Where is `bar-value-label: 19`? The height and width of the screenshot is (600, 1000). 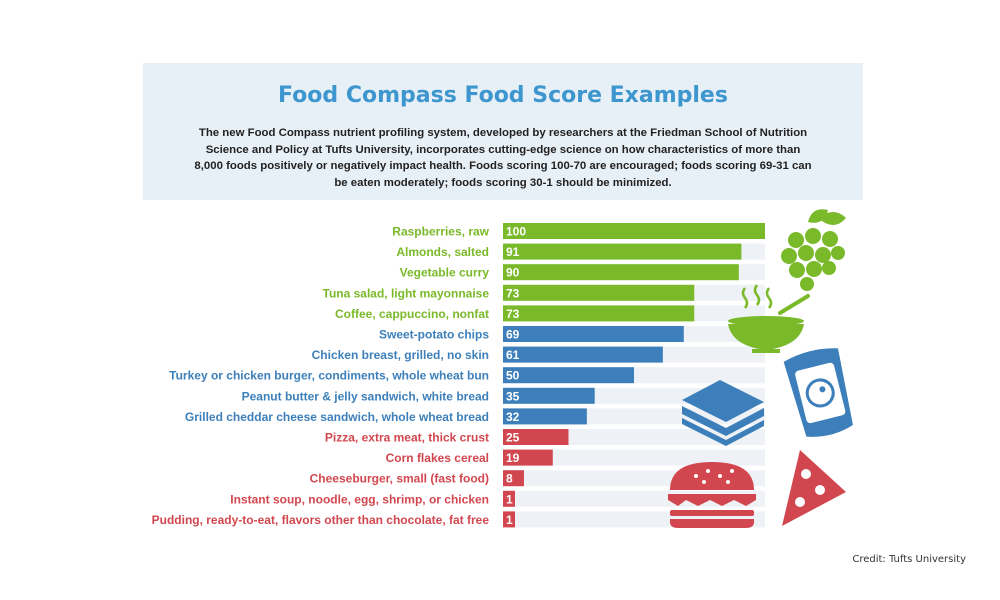 bar-value-label: 19 is located at coordinates (513, 458).